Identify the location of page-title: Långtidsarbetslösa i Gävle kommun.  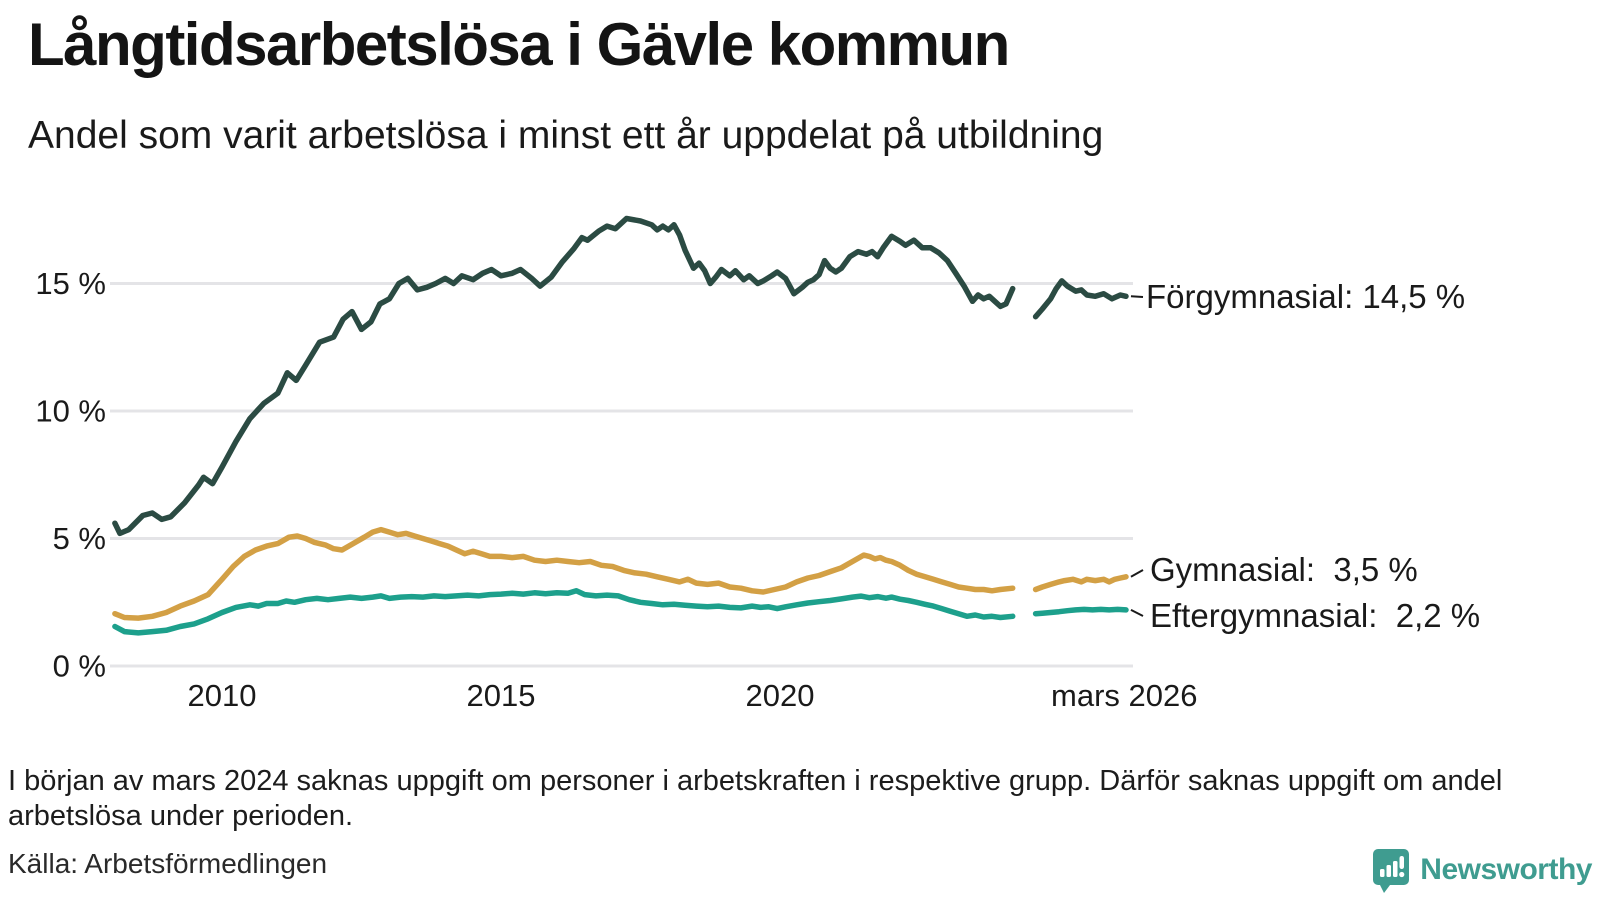
(519, 44).